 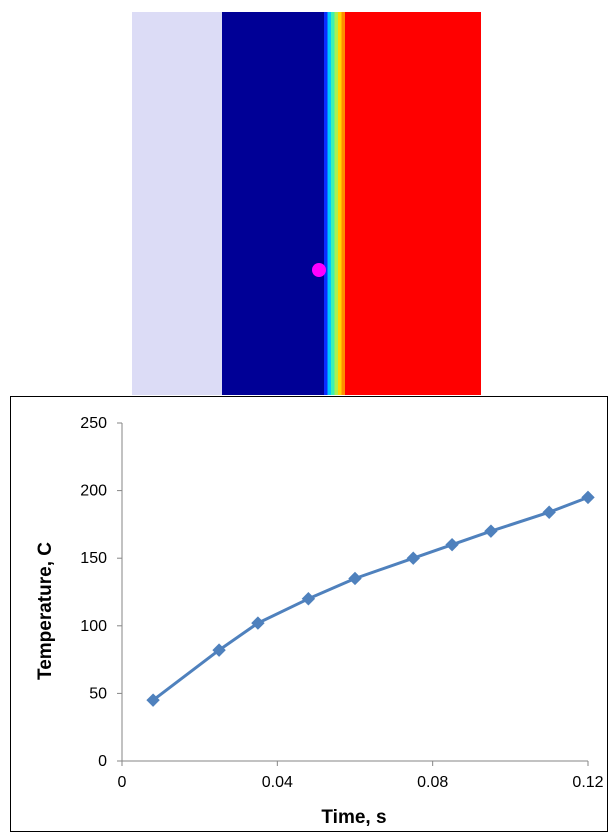 What do you see at coordinates (432, 782) in the screenshot?
I see `x-tick-label: 0.08` at bounding box center [432, 782].